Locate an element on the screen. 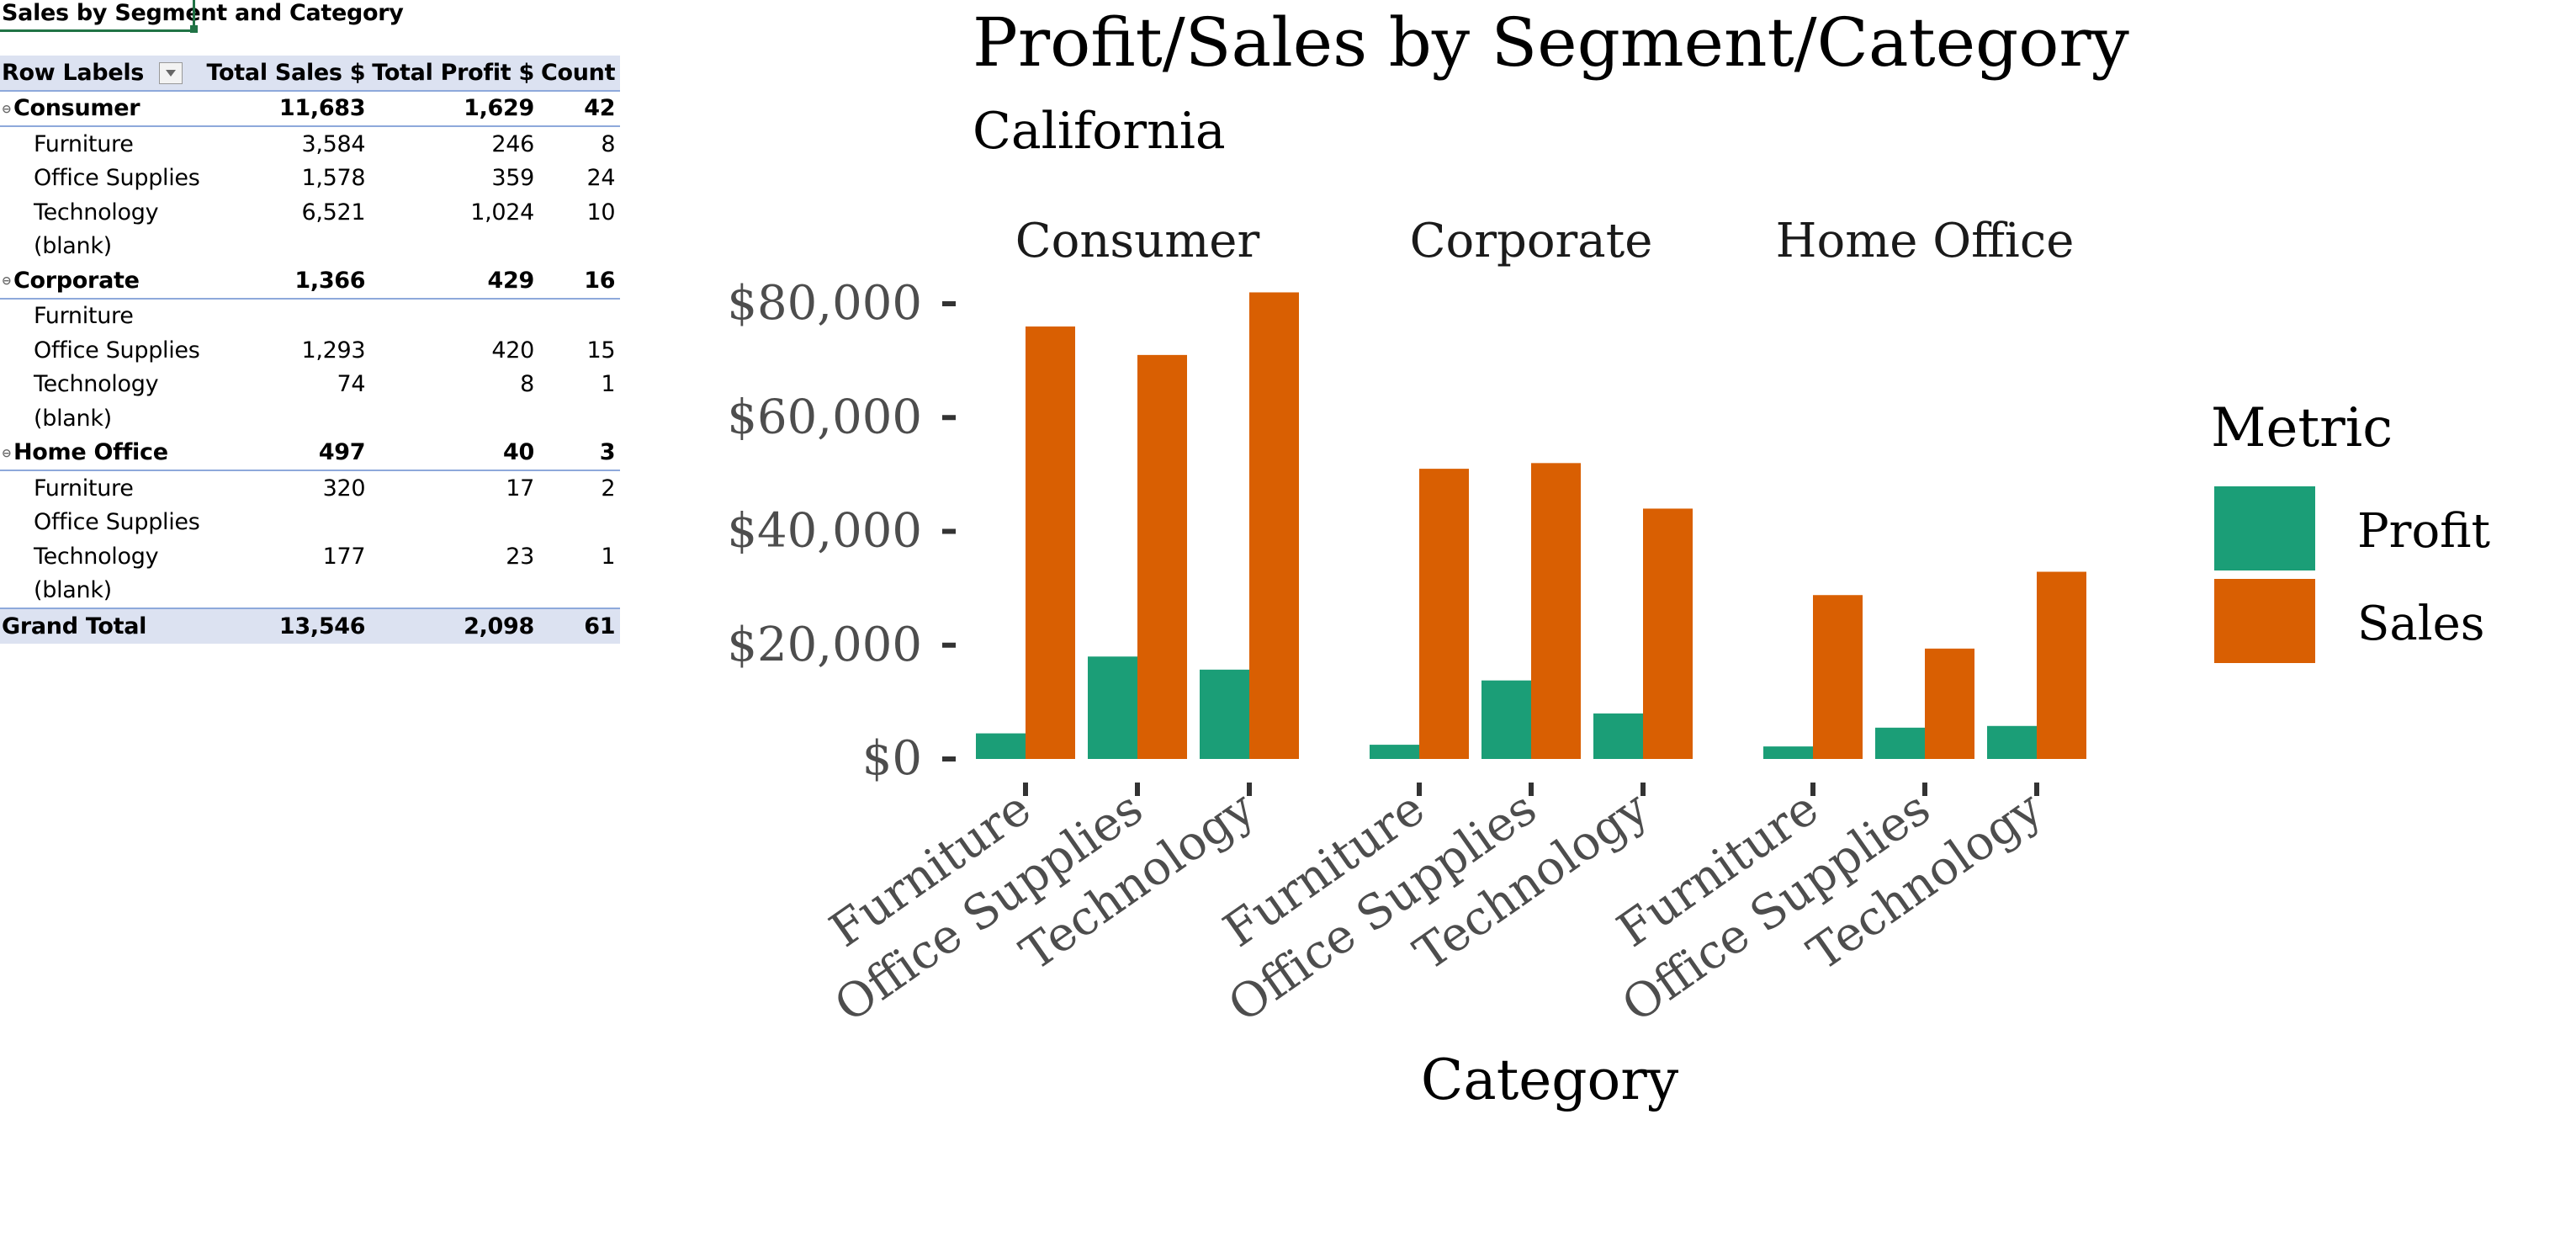  cell-count: 3 is located at coordinates (580, 453).